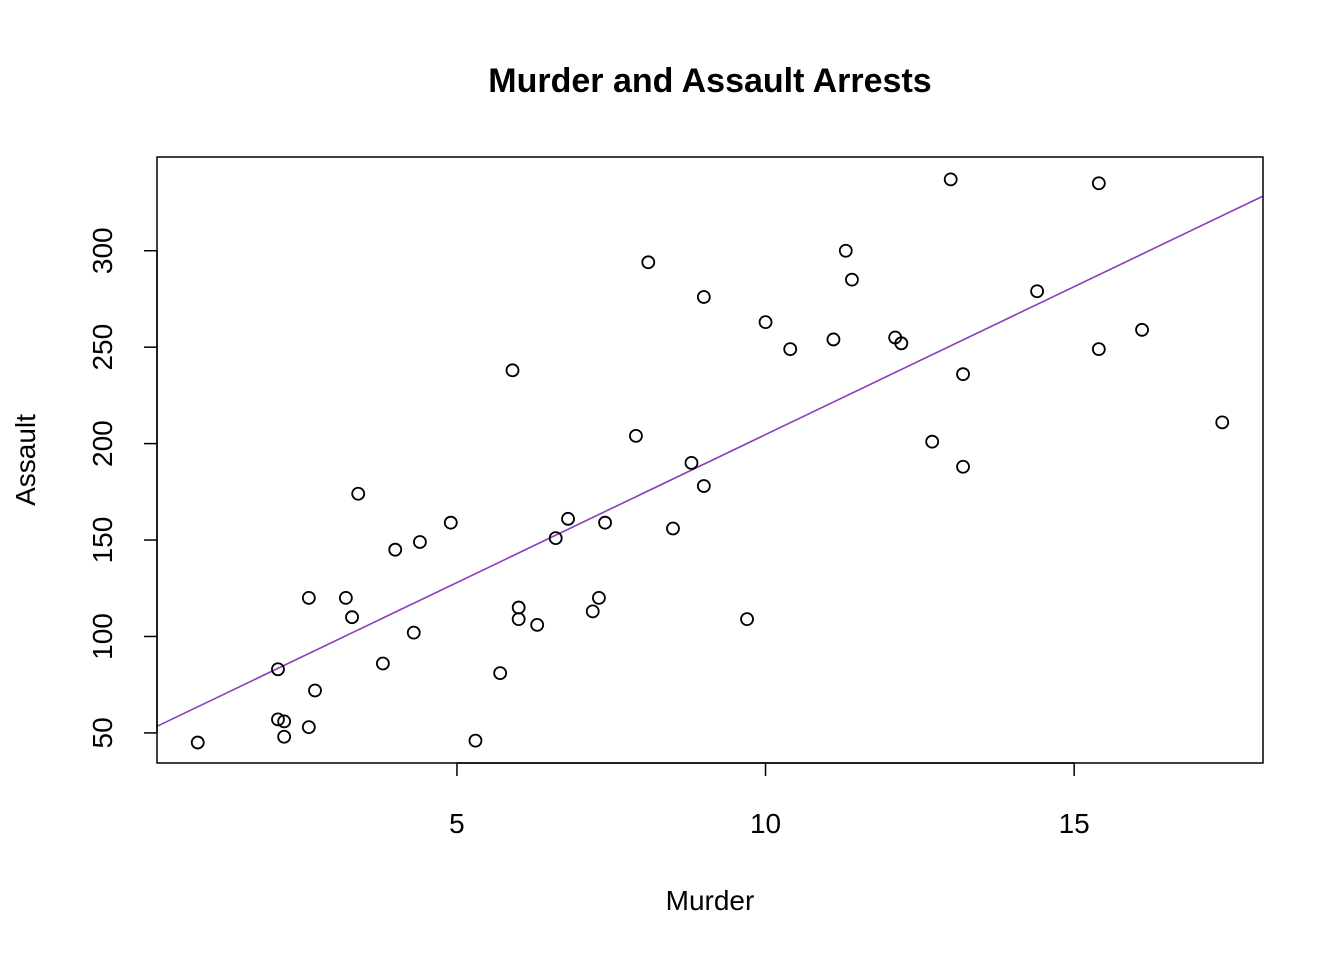  Describe the element at coordinates (709, 81) in the screenshot. I see `chart-title: Murder and Assault Arrests` at that location.